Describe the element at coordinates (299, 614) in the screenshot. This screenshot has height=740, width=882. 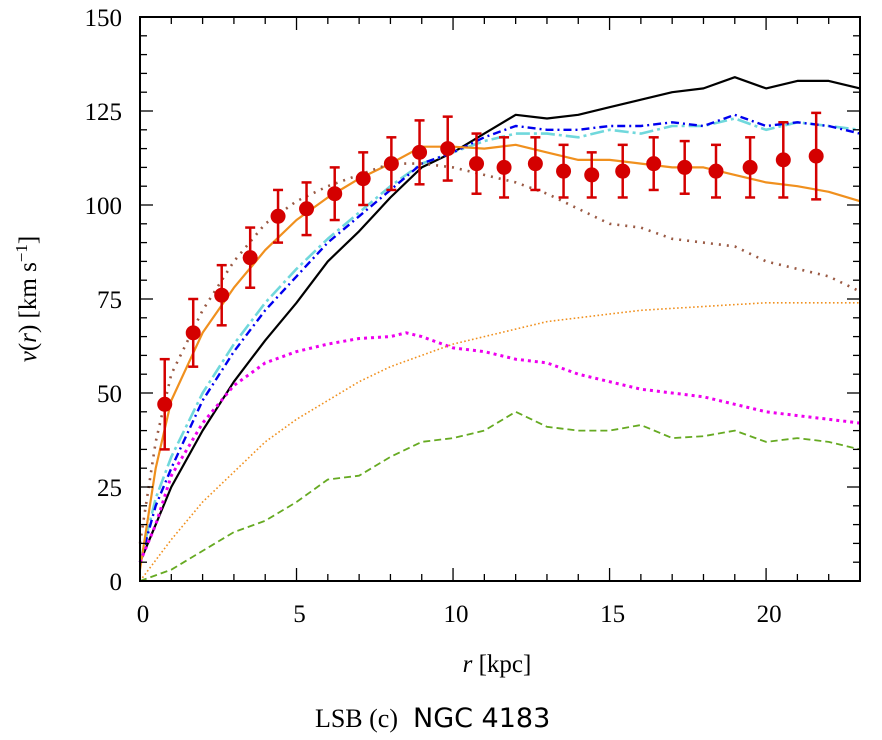
I see `x-tick-label: 5` at that location.